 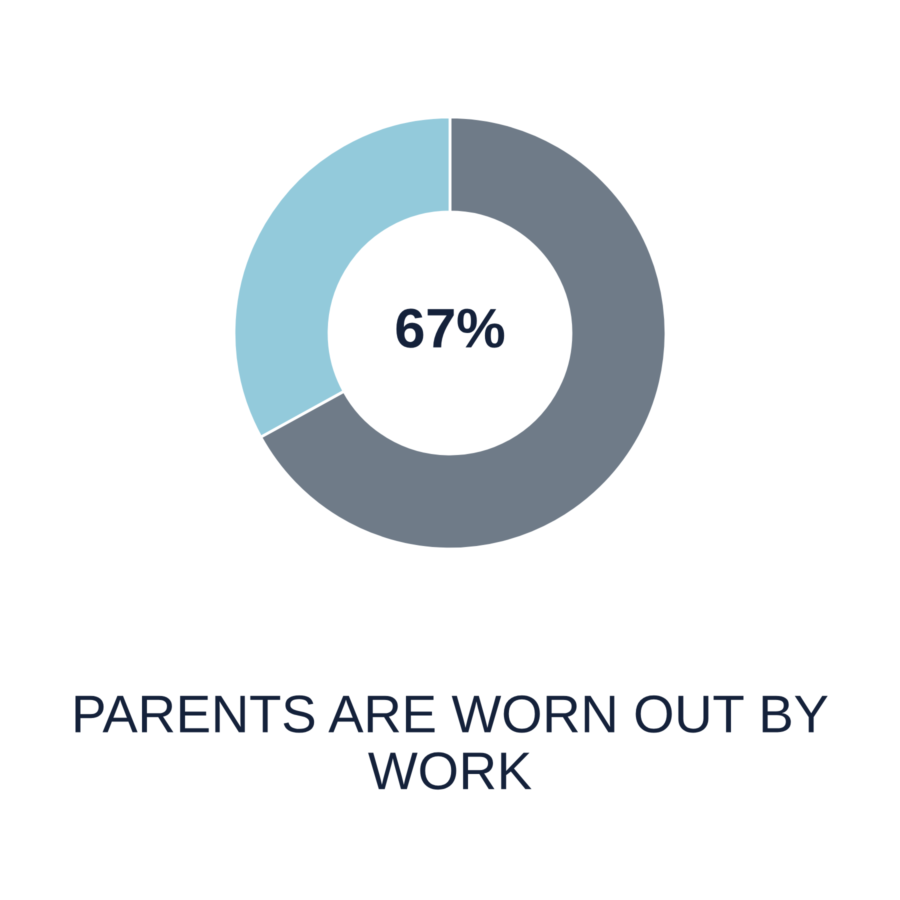 I want to click on data-label: 67%, so click(x=450, y=328).